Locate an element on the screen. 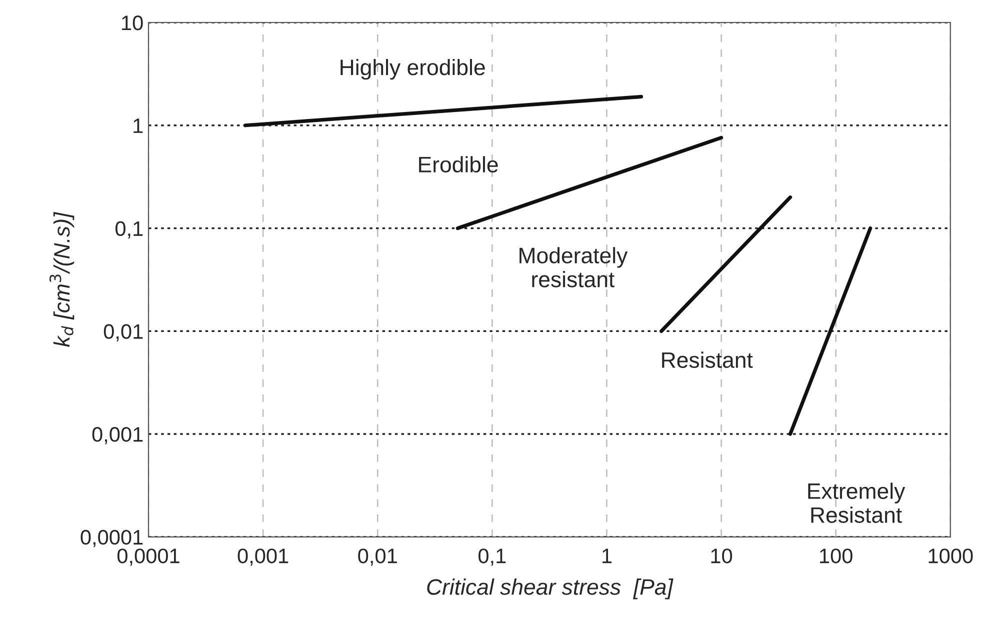  y-tick-label: 0,01 is located at coordinates (123, 333).